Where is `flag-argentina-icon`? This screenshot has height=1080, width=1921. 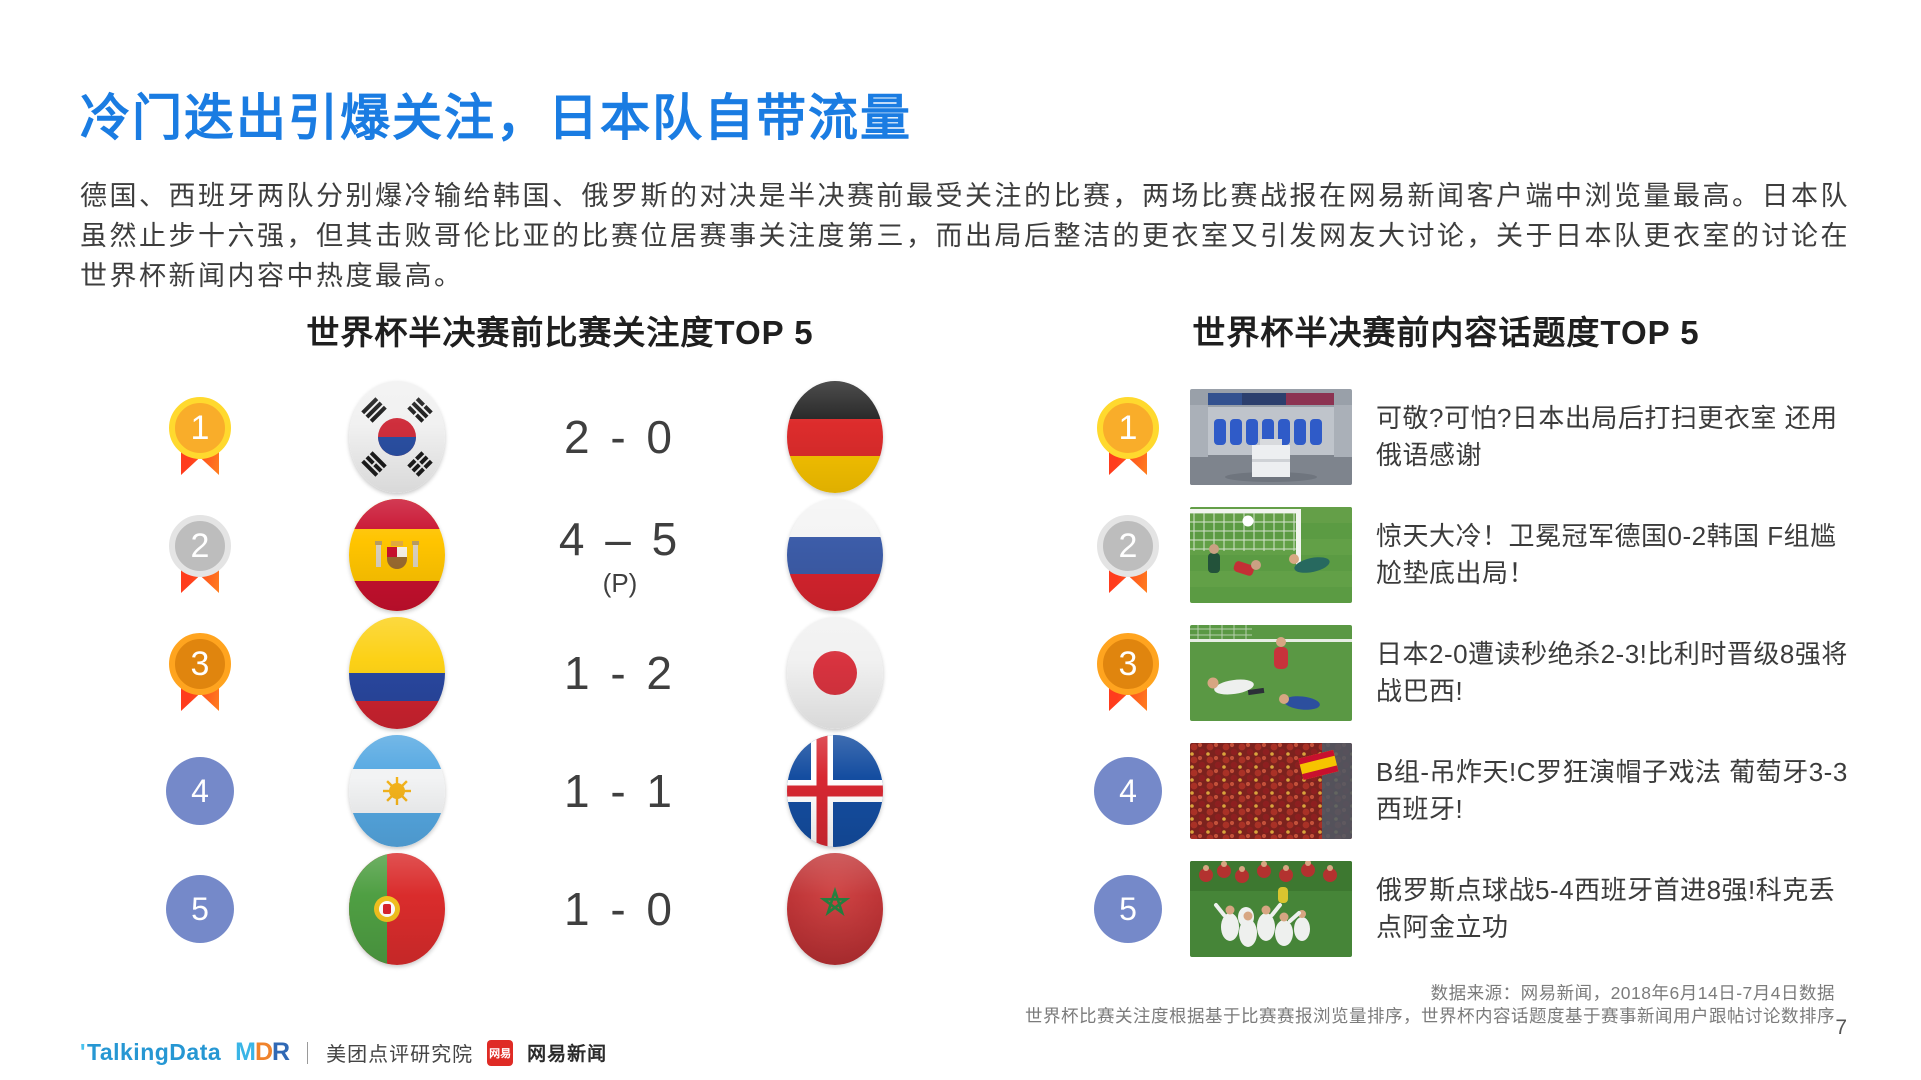 flag-argentina-icon is located at coordinates (397, 791).